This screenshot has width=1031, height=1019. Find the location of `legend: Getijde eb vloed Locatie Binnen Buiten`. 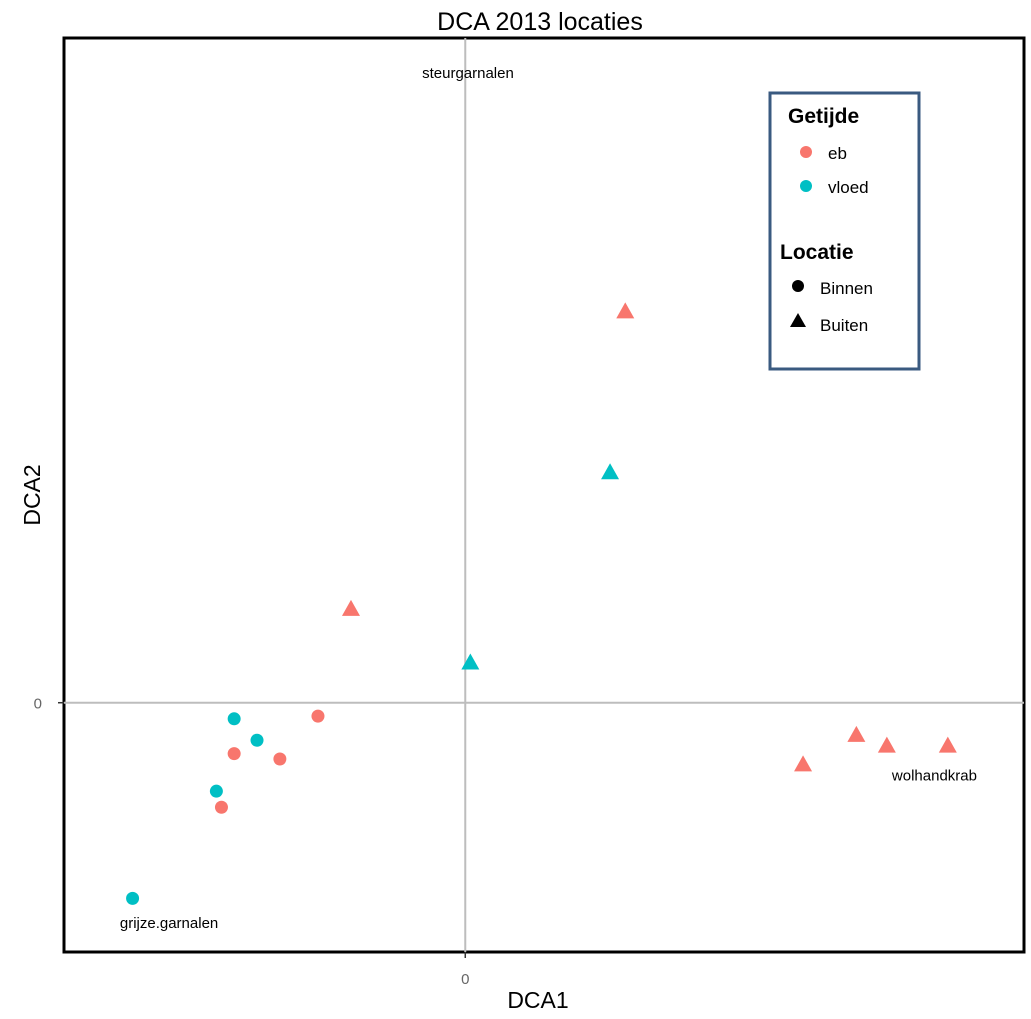

legend: Getijde eb vloed Locatie Binnen Buiten is located at coordinates (844, 231).